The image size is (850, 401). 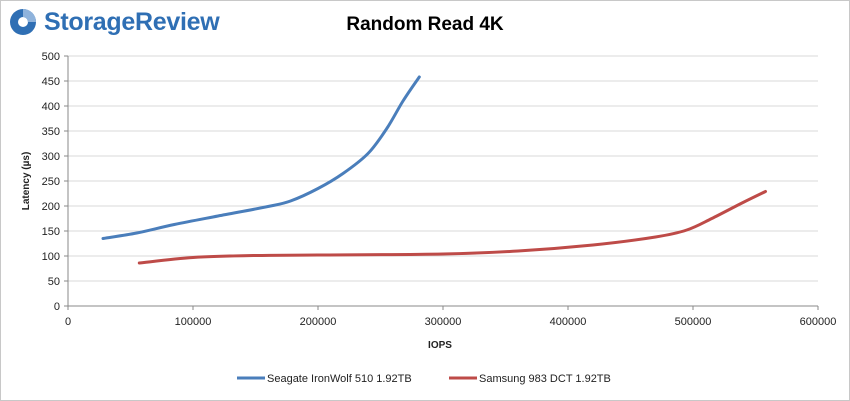 What do you see at coordinates (132, 21) in the screenshot?
I see `brand-name: StorageReview` at bounding box center [132, 21].